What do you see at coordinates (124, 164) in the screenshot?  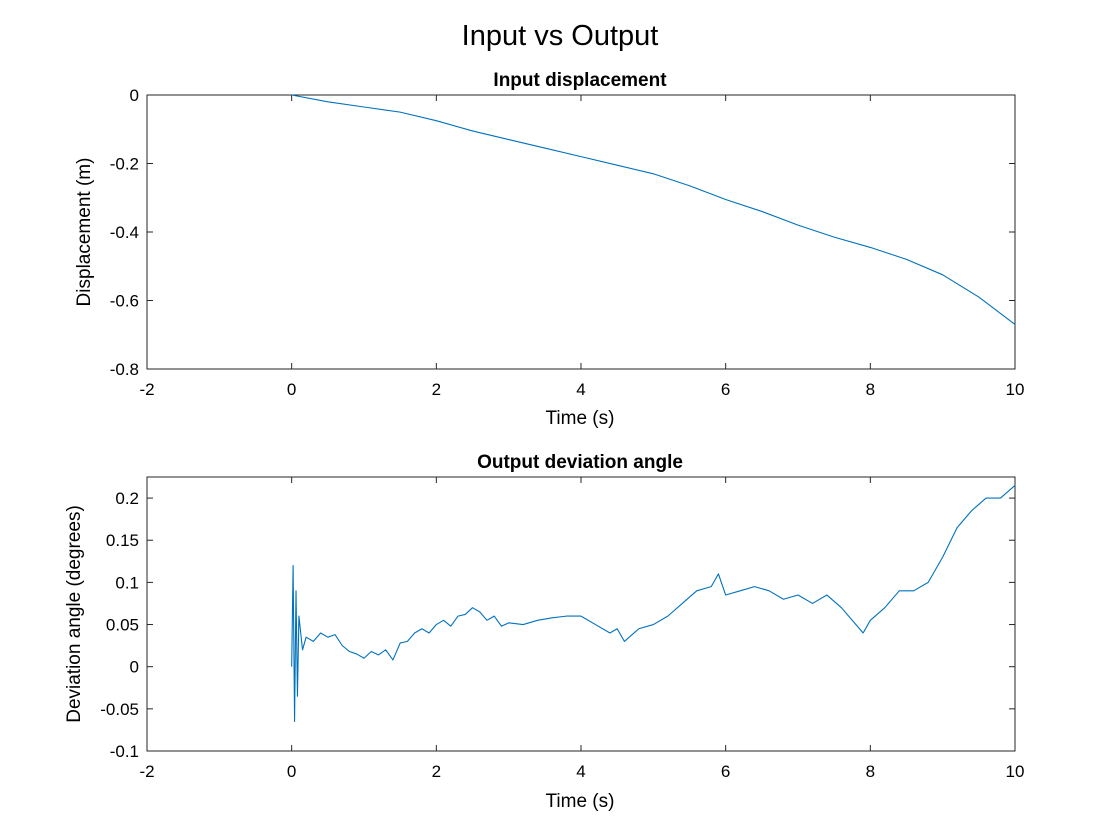 I see `y-tick-label: -0.2` at bounding box center [124, 164].